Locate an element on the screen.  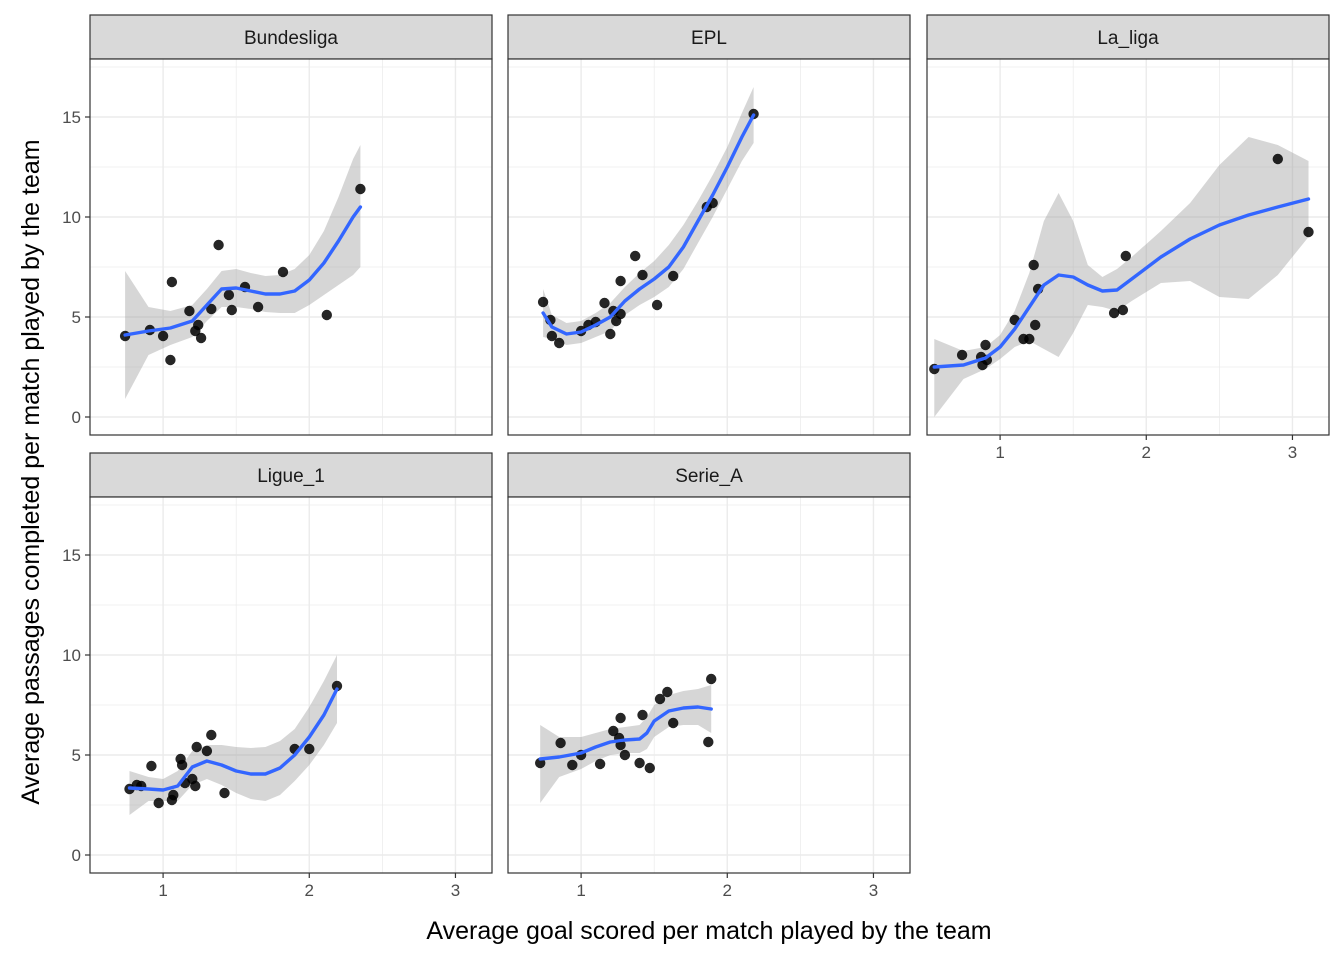
panel-border-la-liga is located at coordinates (1128, 247).